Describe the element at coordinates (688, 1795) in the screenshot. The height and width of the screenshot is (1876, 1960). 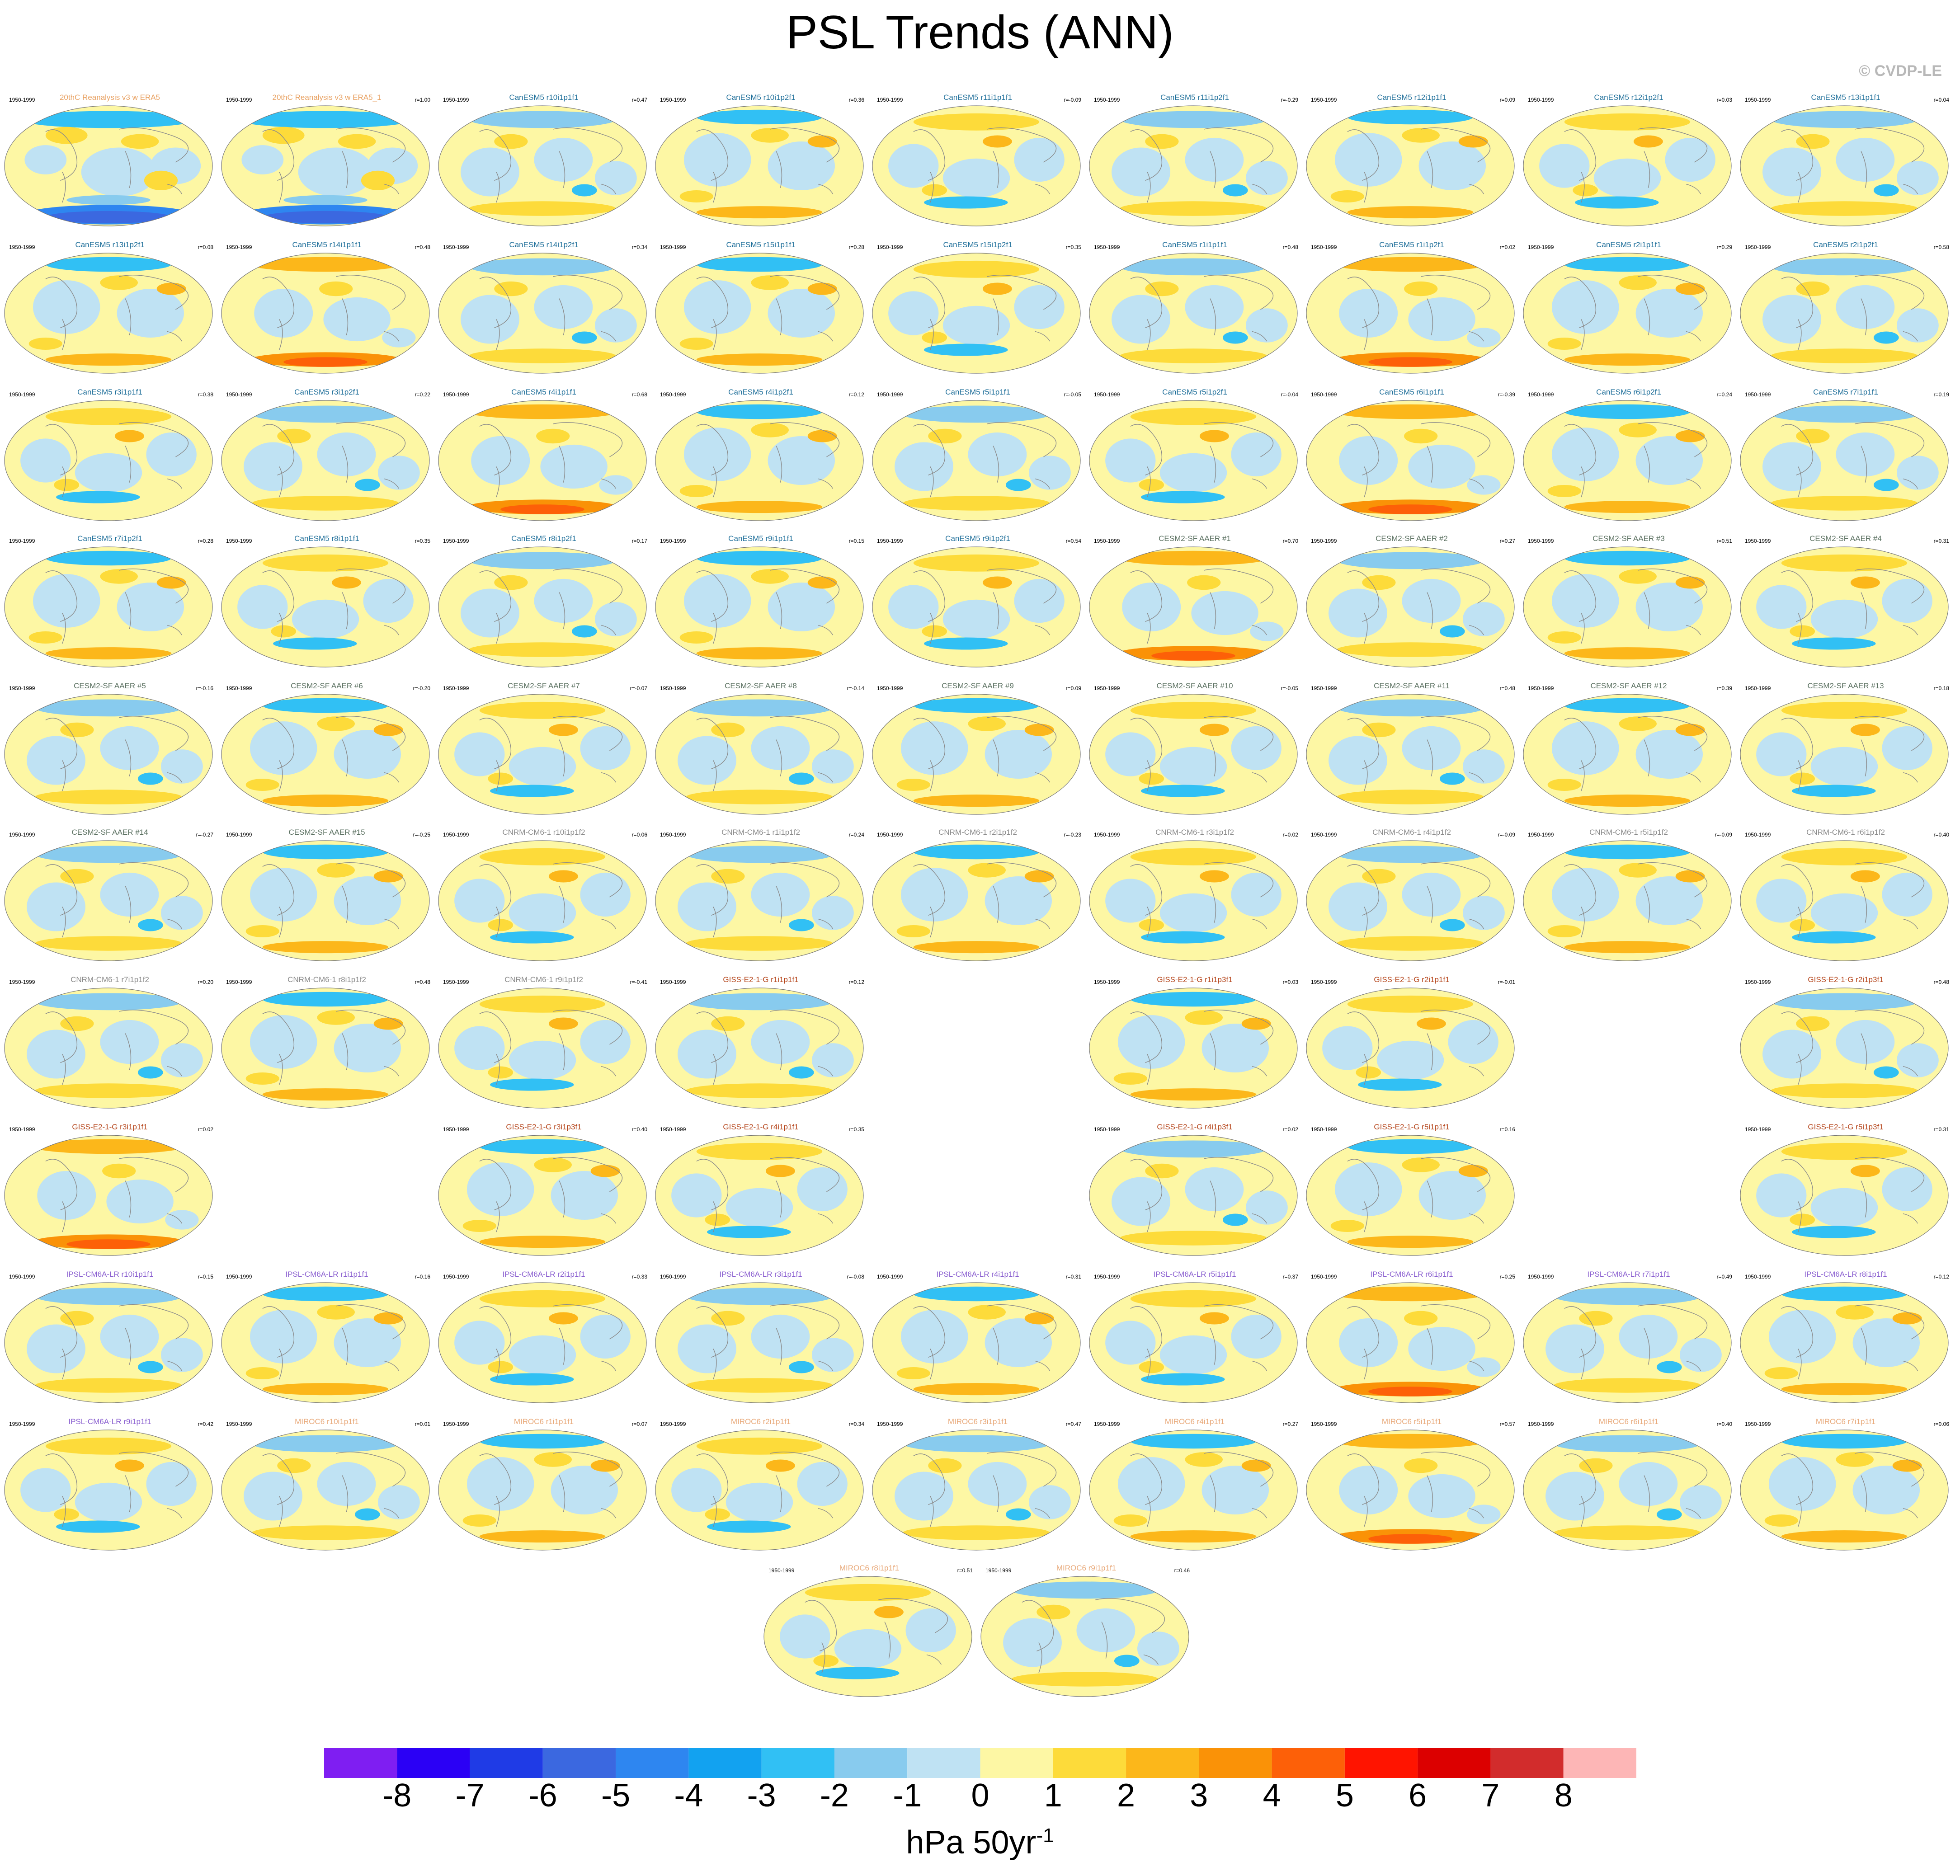
I see `colorbar-tick-label: -4` at that location.